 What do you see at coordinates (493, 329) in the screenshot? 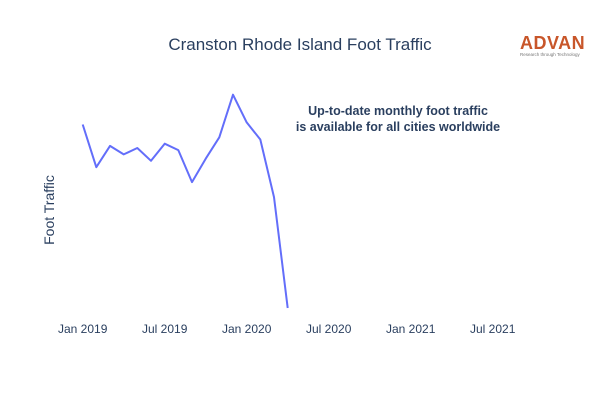
I see `x-tick-label: Jul 2021` at bounding box center [493, 329].